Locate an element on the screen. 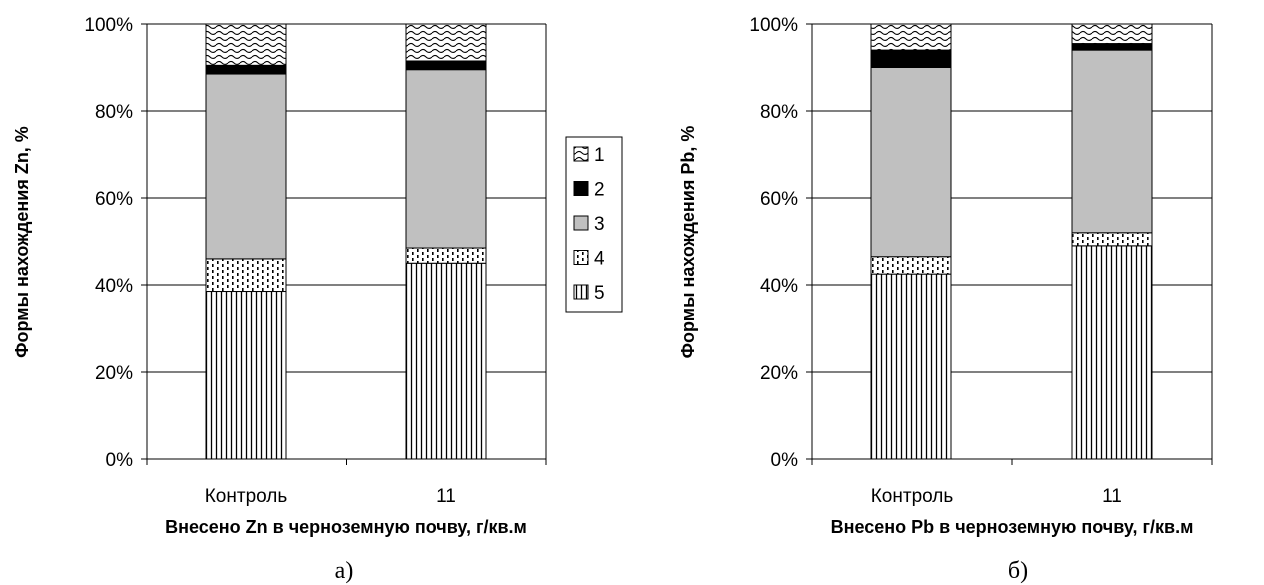 This screenshot has width=1264, height=585. legend-label-4: 4 is located at coordinates (599, 259).